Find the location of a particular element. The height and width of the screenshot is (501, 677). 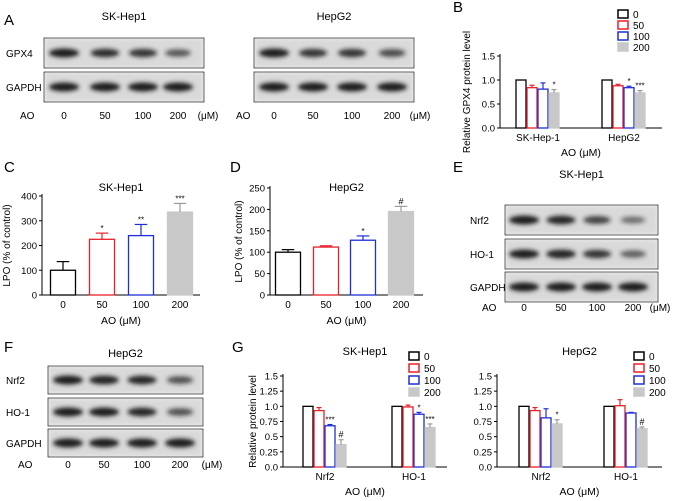

blot-row-label: Nrf2 is located at coordinates (479, 221).